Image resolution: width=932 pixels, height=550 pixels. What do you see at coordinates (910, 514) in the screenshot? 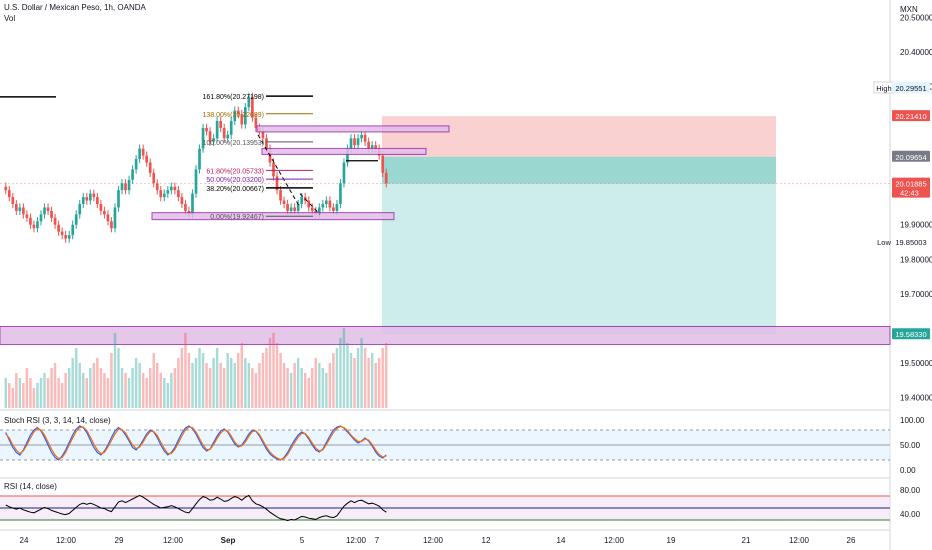
I see `rsi-tick: 40.00` at bounding box center [910, 514].